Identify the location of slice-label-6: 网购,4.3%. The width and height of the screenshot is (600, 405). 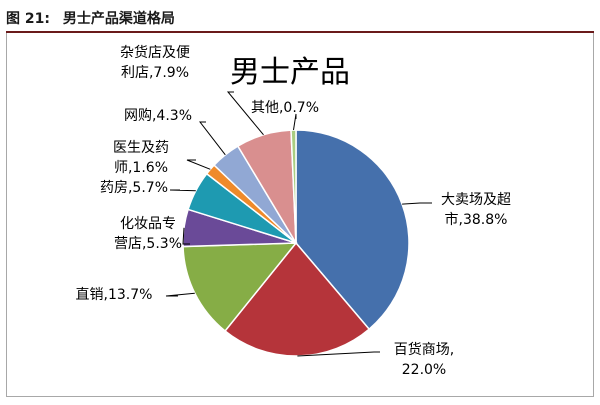
(158, 116).